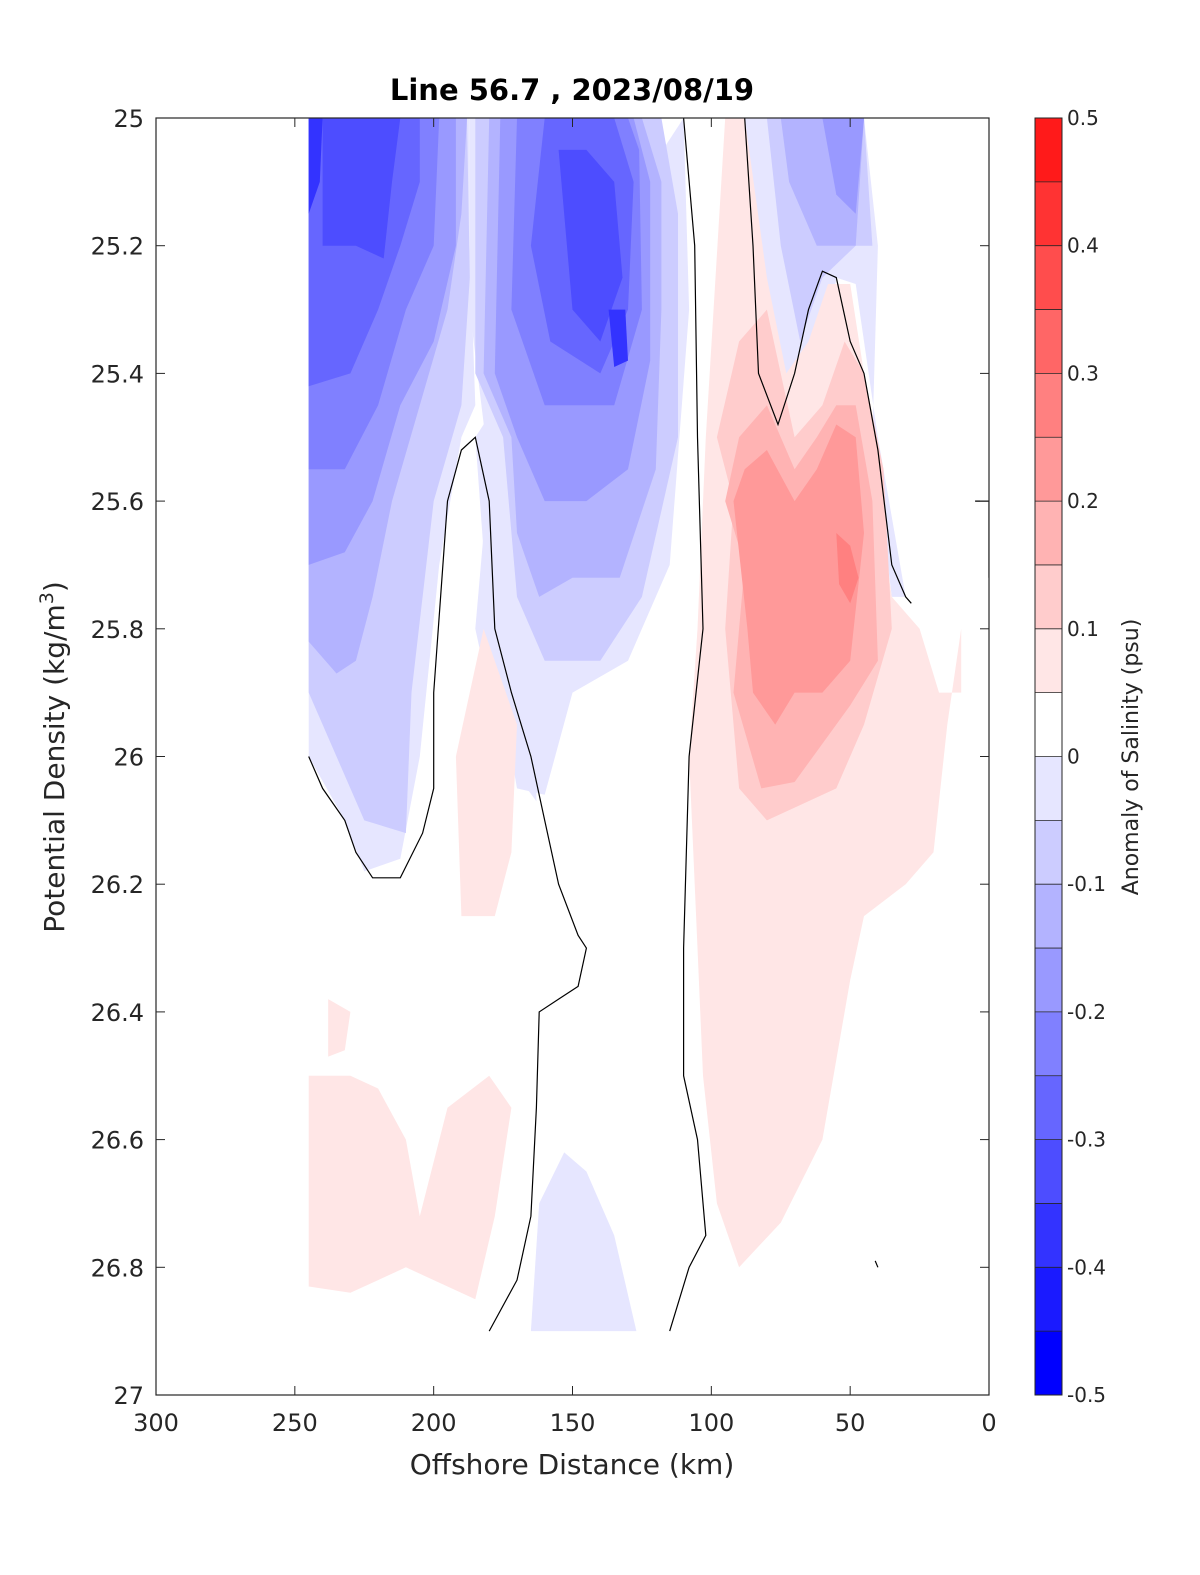 This screenshot has width=1200, height=1575. What do you see at coordinates (128, 758) in the screenshot?
I see `y-tick-label: 26` at bounding box center [128, 758].